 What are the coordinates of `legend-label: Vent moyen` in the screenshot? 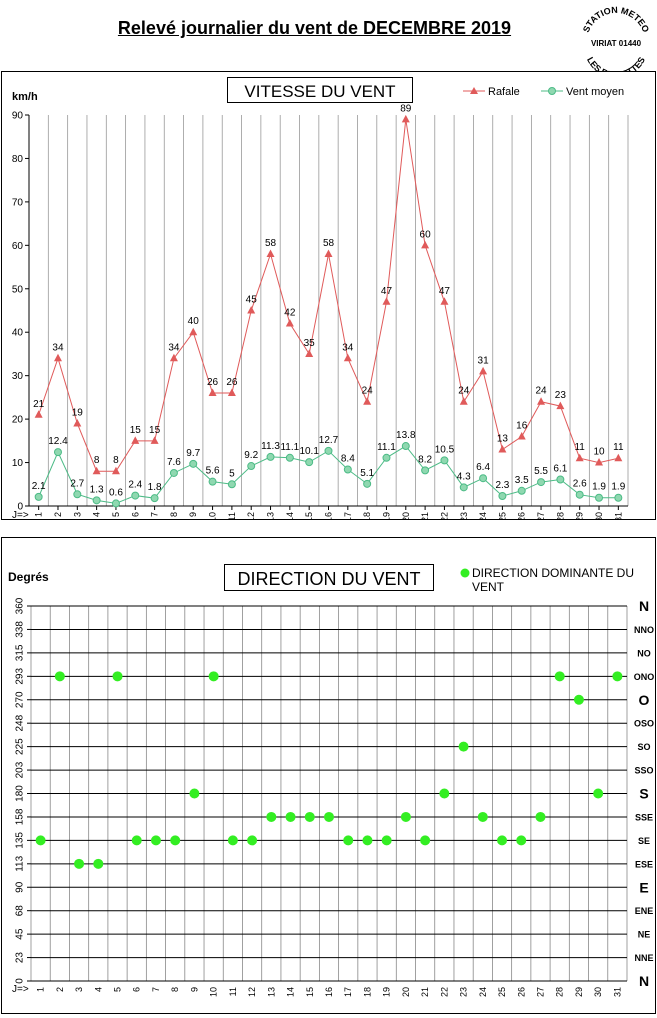 It's located at (595, 92).